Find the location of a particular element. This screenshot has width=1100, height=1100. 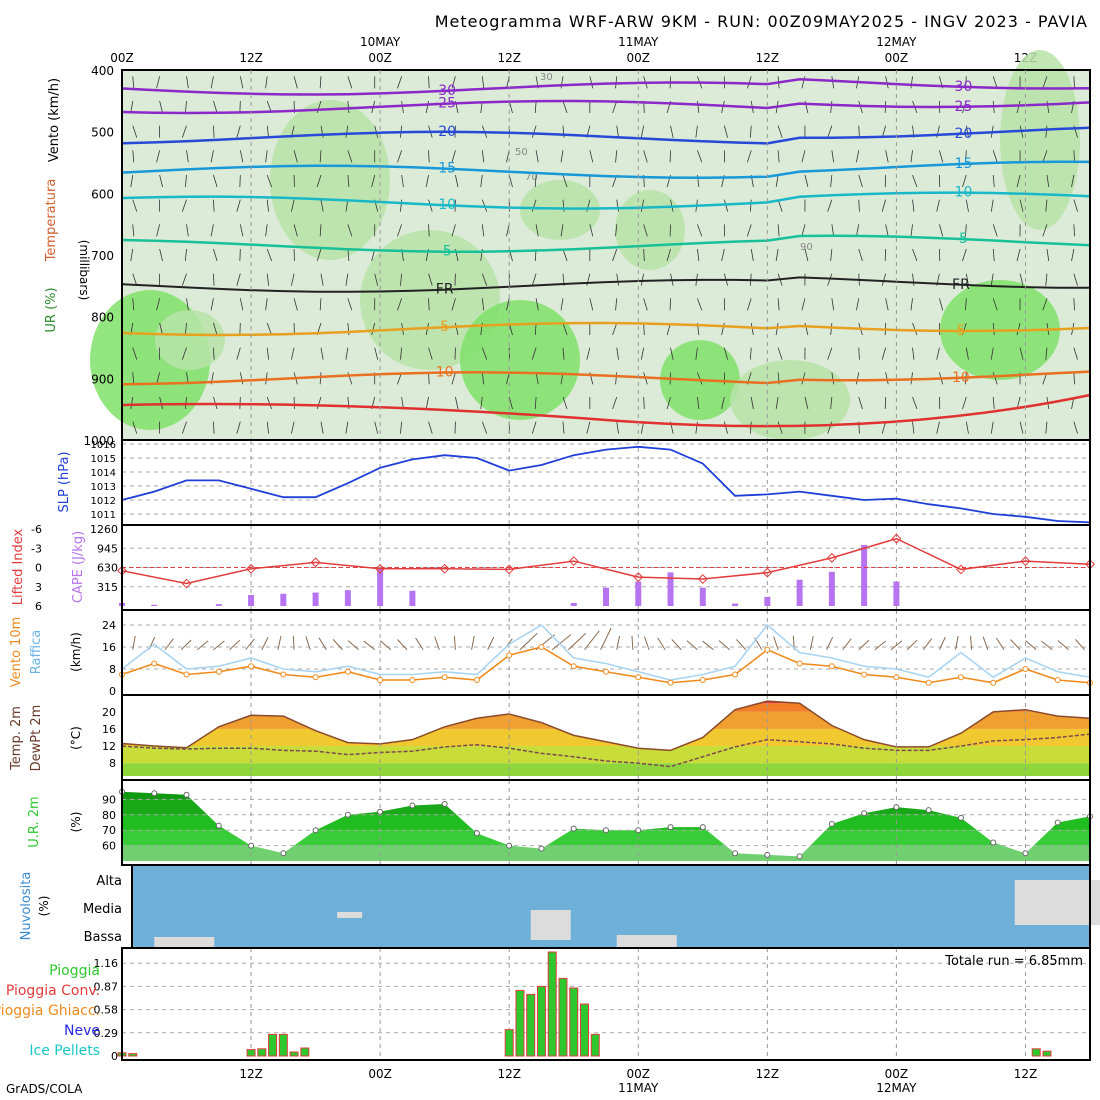

date-label-bottom: 12MAY is located at coordinates (896, 1088).